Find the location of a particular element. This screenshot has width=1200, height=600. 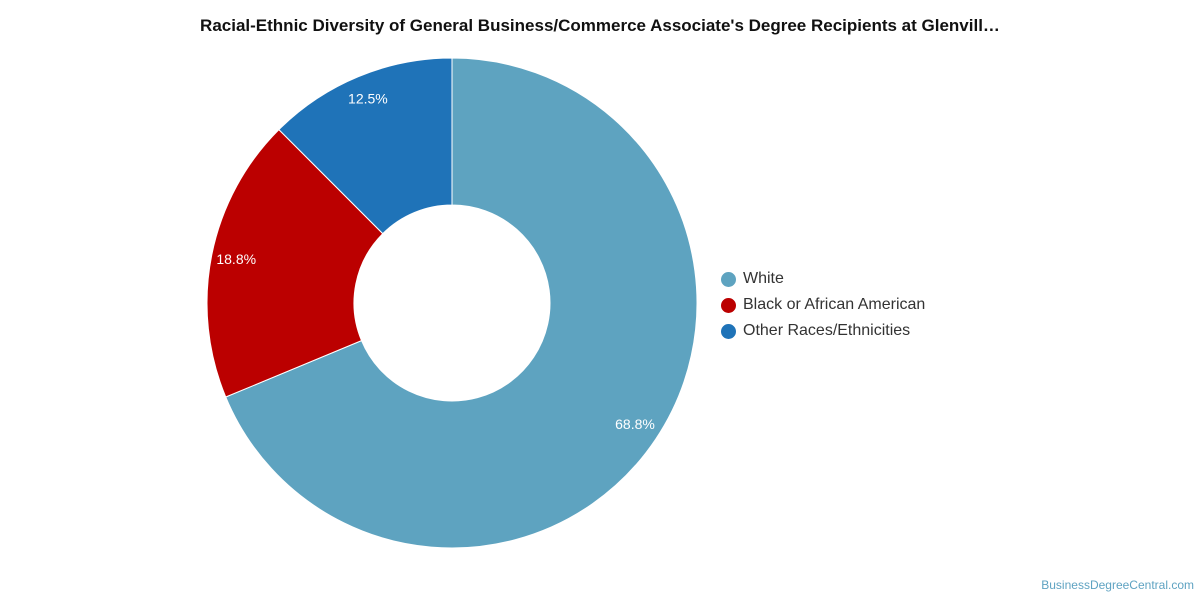

legend-item-other-races-ethnicities: Other Races/Ethnicities is located at coordinates (823, 331).